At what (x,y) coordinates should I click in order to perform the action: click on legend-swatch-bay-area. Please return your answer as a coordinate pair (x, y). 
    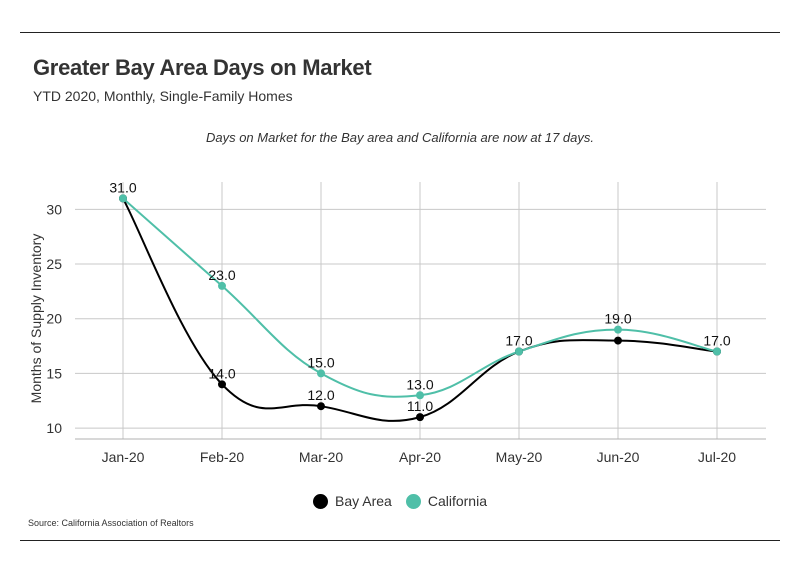
    Looking at the image, I should click on (321, 501).